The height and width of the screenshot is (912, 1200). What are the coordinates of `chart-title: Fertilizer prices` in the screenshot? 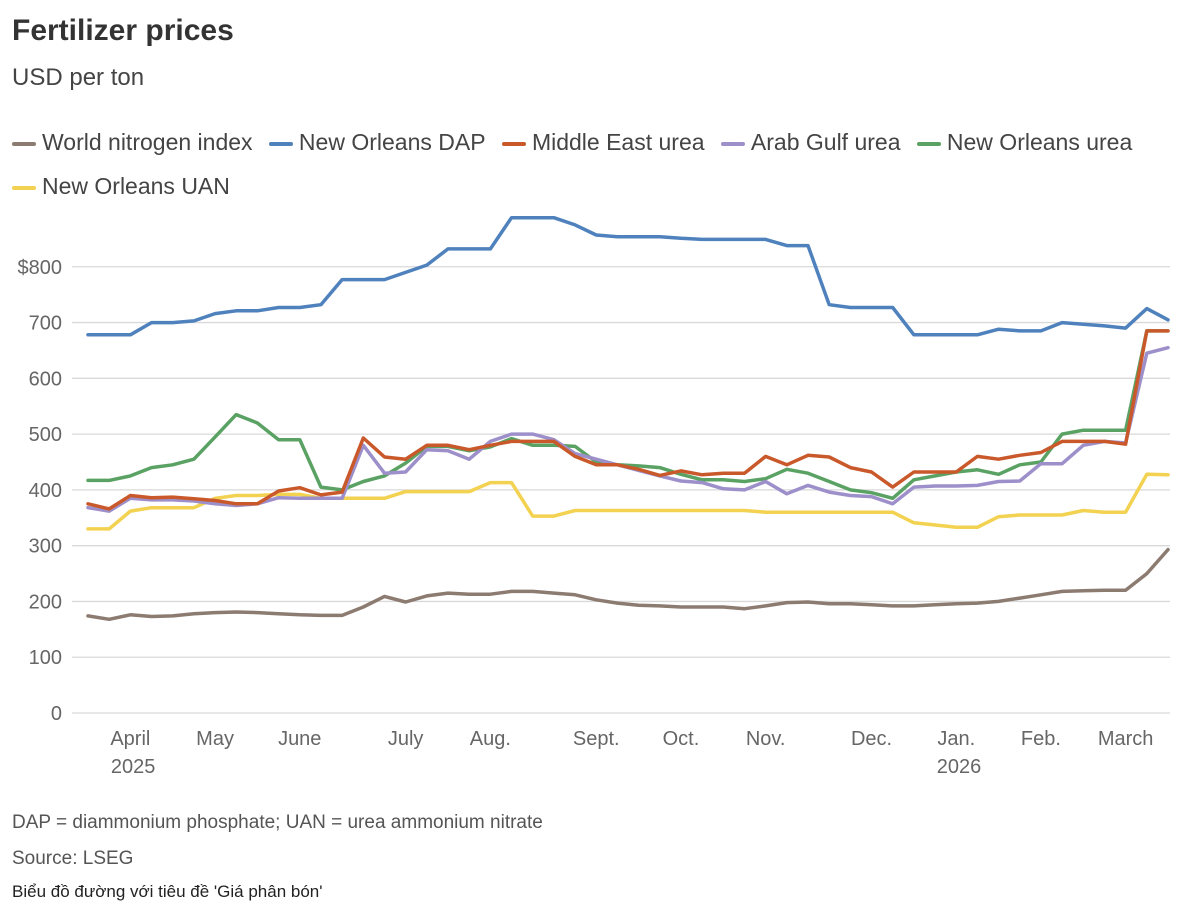 It's located at (123, 30).